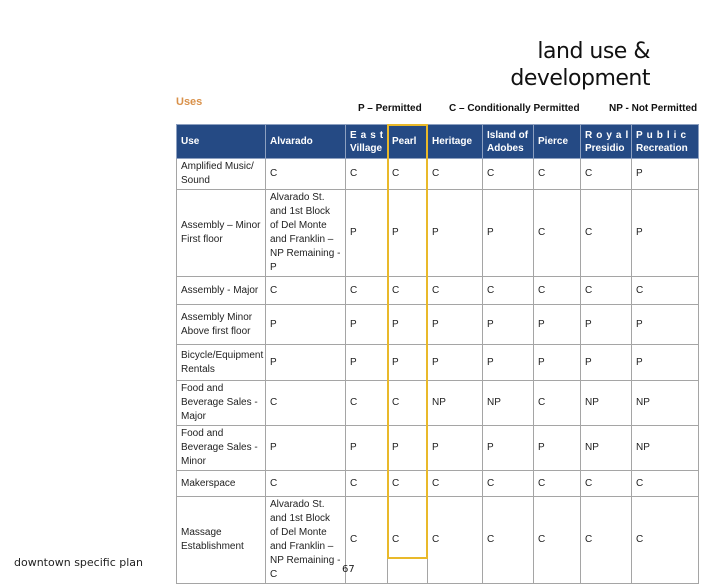  I want to click on use-cell: Food and Beverage Sales - Minor, so click(221, 448).